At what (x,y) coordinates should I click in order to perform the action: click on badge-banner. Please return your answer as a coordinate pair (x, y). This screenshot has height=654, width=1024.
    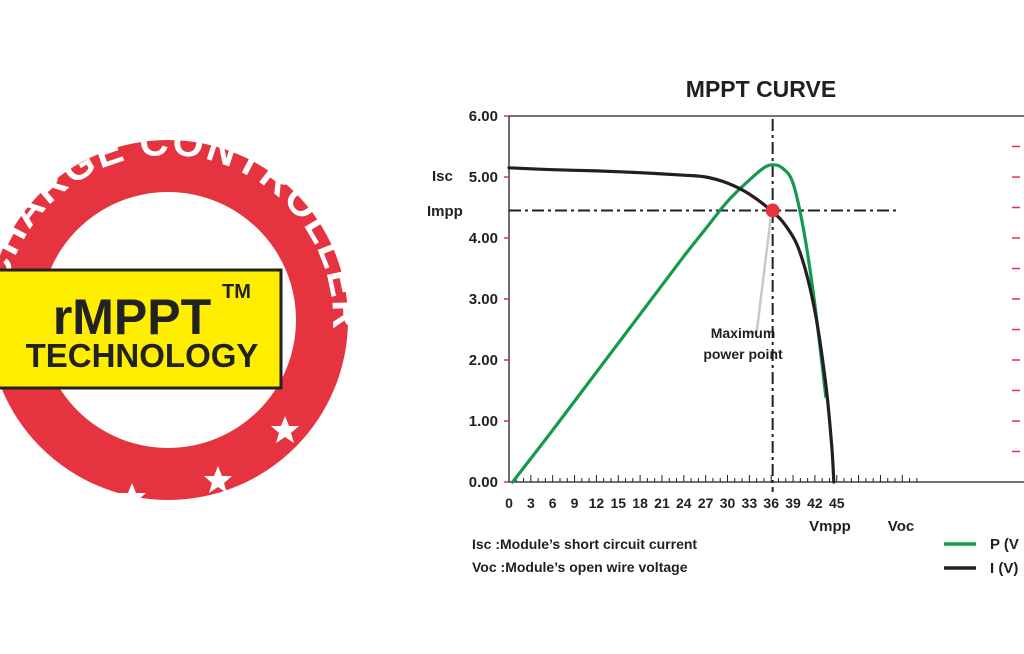
    Looking at the image, I should click on (141, 329).